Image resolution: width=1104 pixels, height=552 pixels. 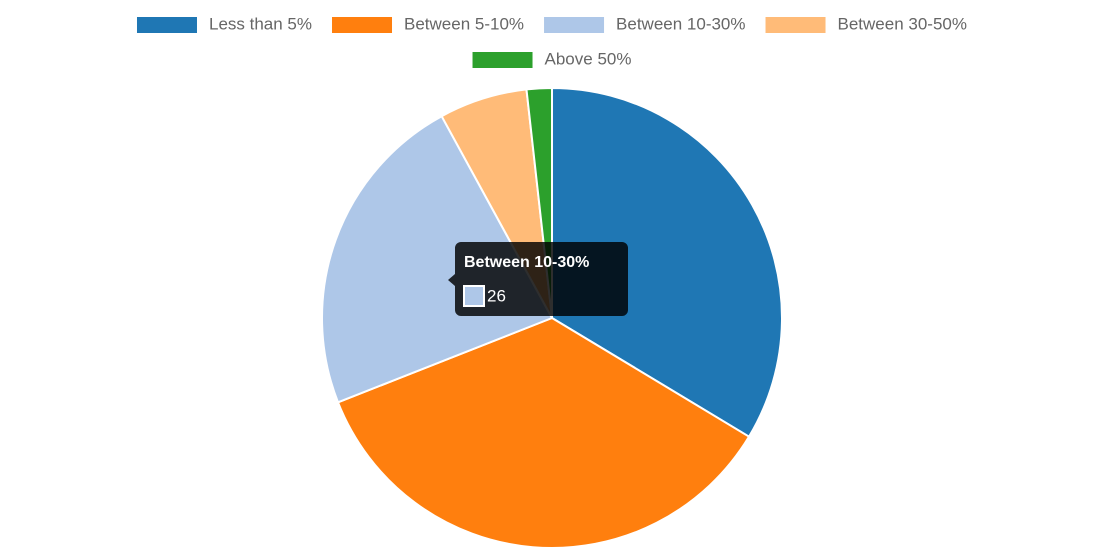 I want to click on legend-item: Between 5-10%, so click(x=428, y=23).